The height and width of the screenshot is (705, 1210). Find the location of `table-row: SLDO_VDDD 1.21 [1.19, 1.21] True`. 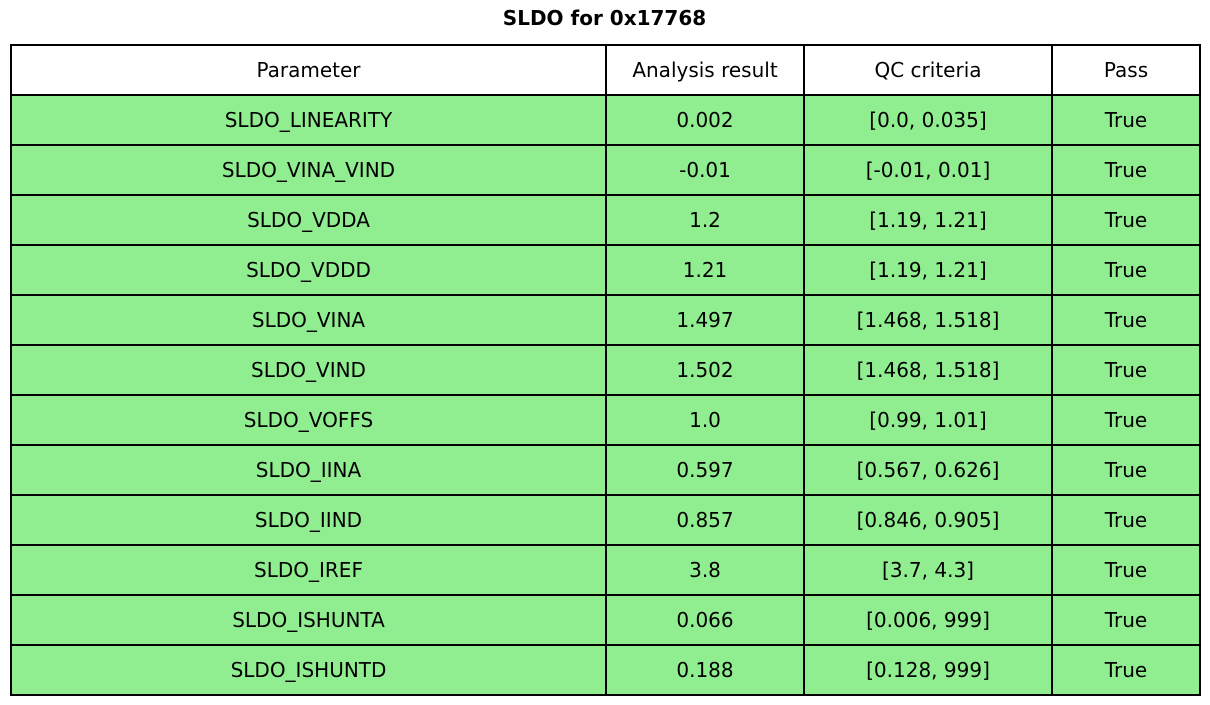

table-row: SLDO_VDDD 1.21 [1.19, 1.21] True is located at coordinates (605, 270).